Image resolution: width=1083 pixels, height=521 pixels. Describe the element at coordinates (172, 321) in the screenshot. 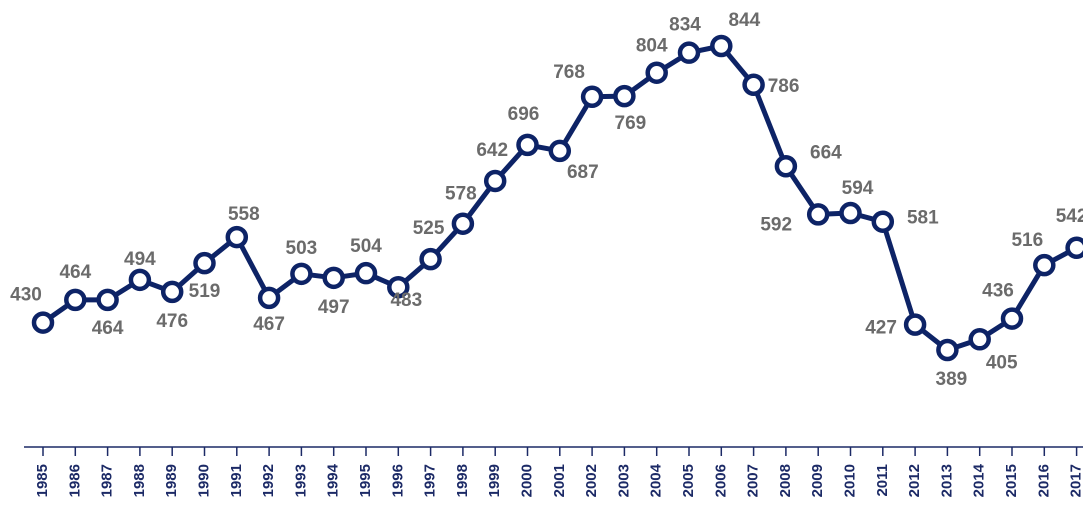

I see `data-label: 476` at that location.